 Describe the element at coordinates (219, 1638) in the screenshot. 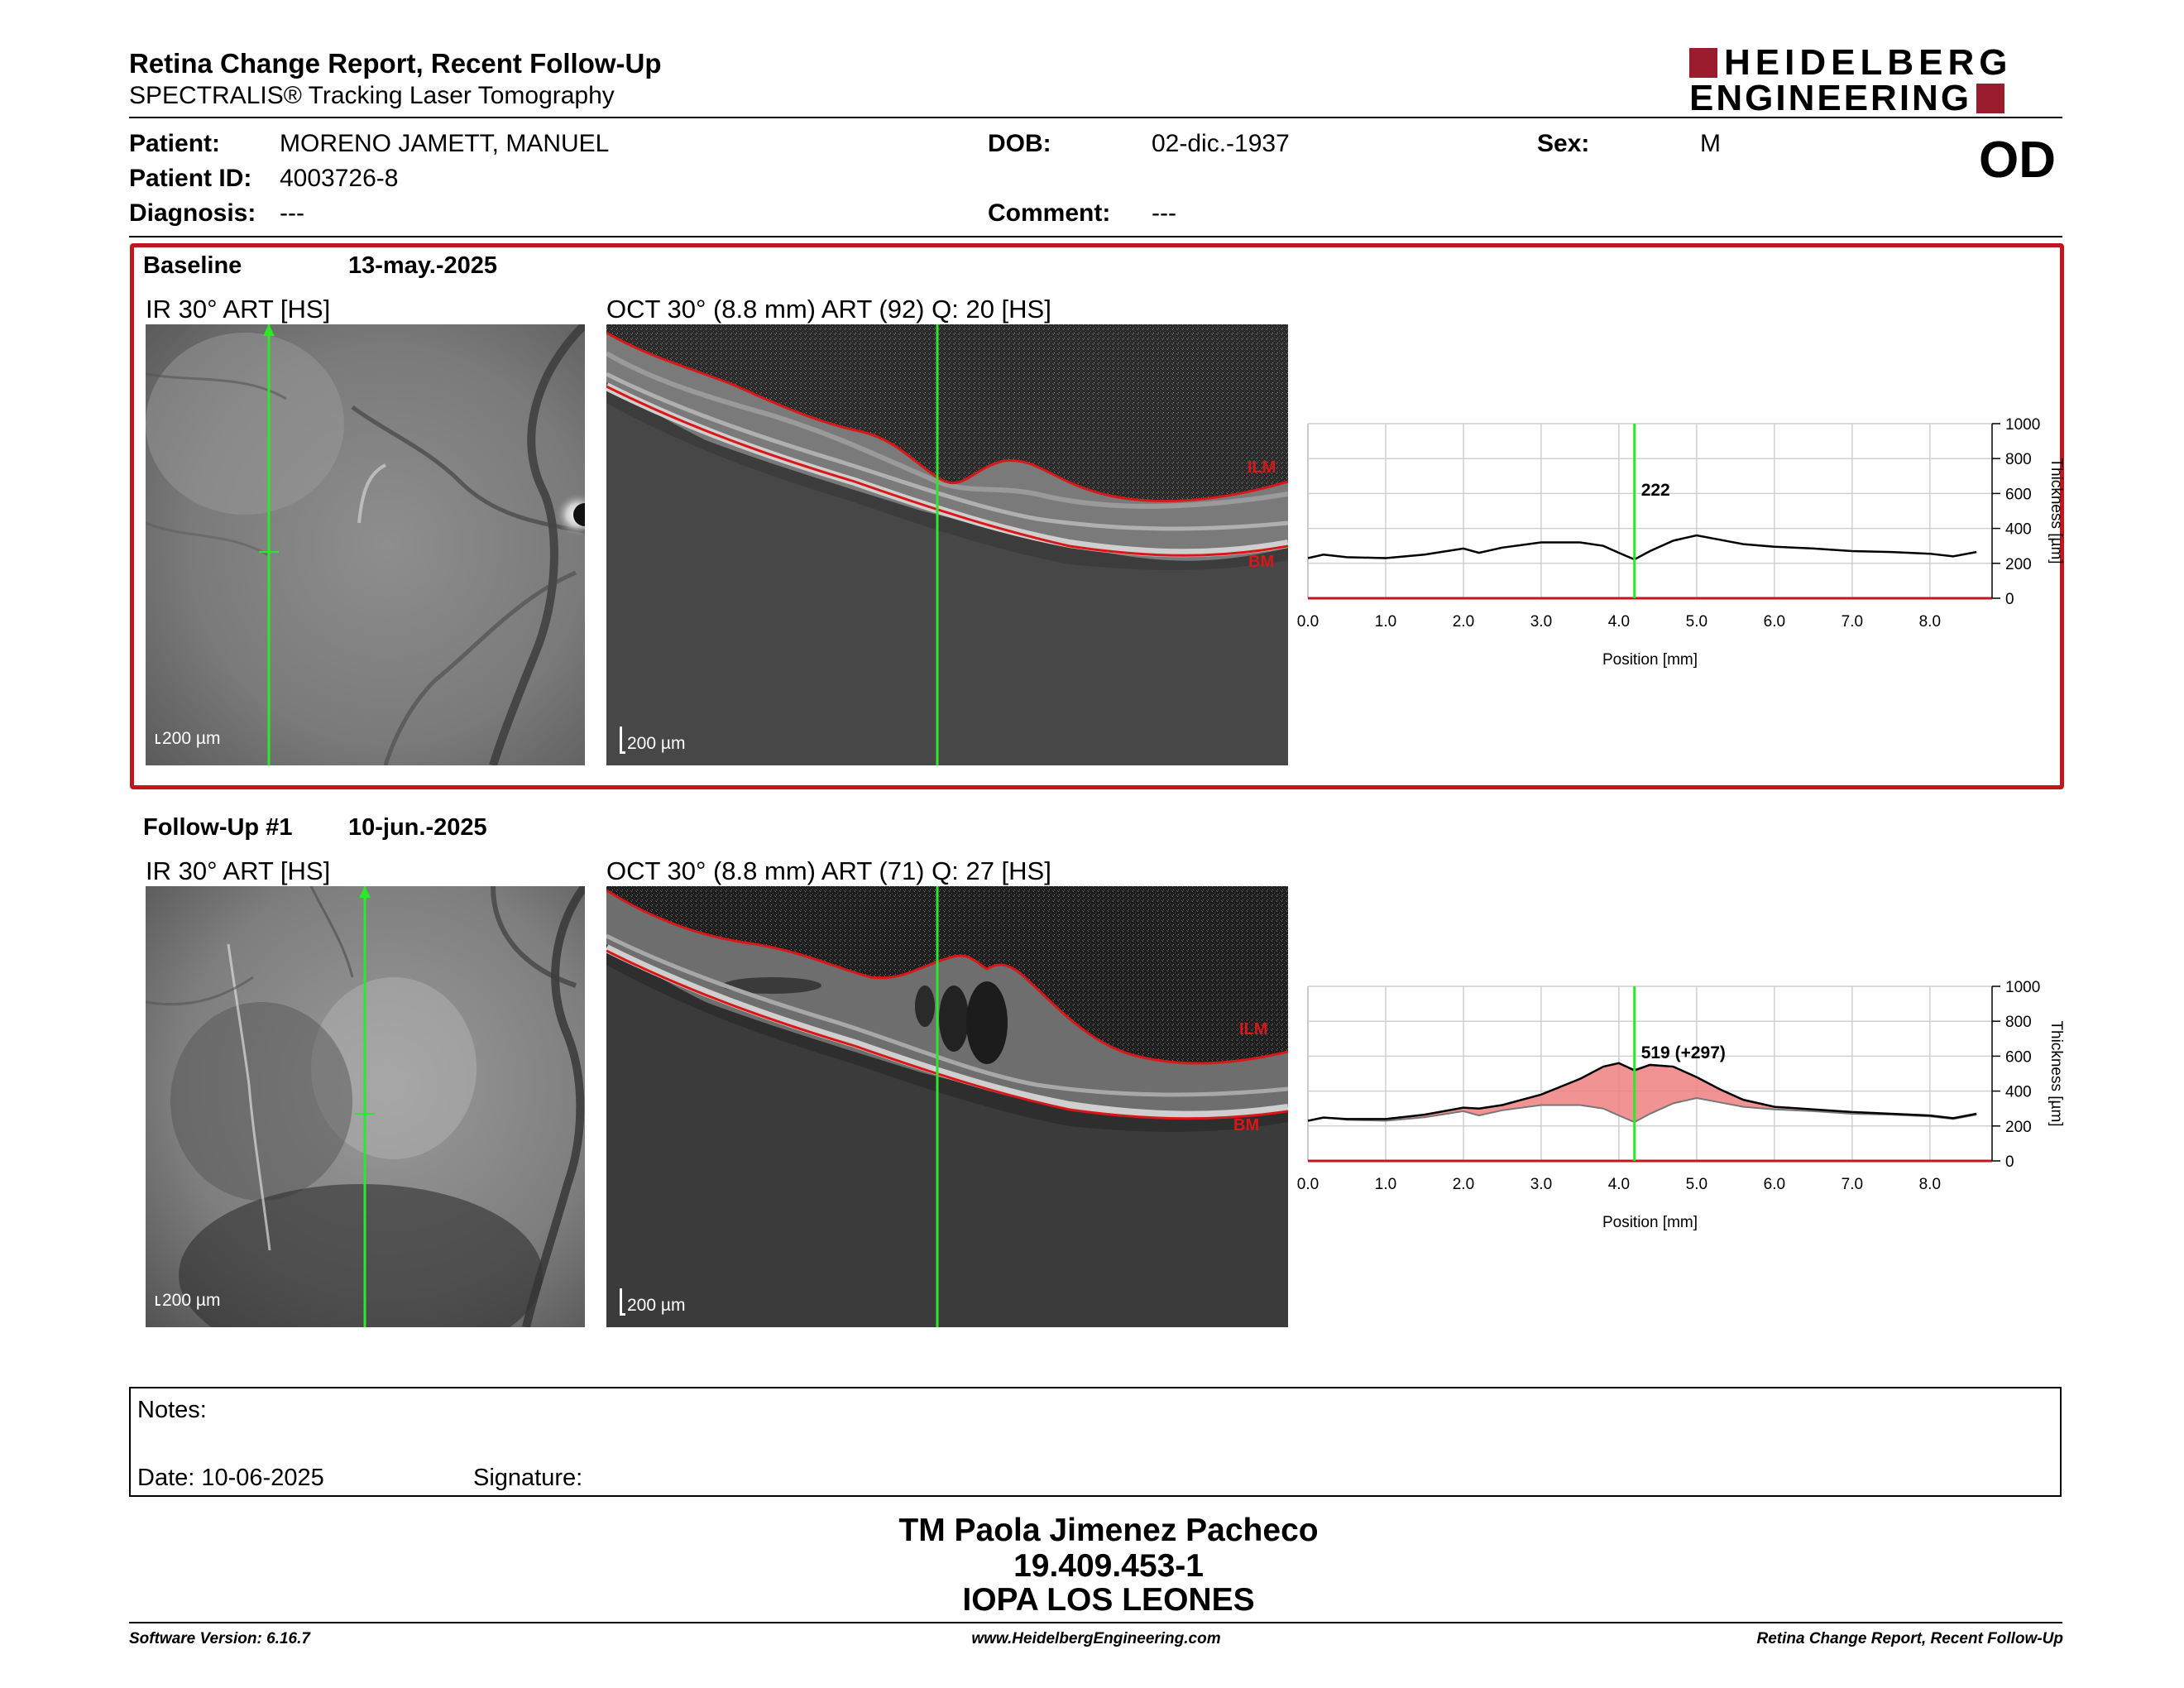

I see `software-version: Software Version: 6.16.7` at that location.